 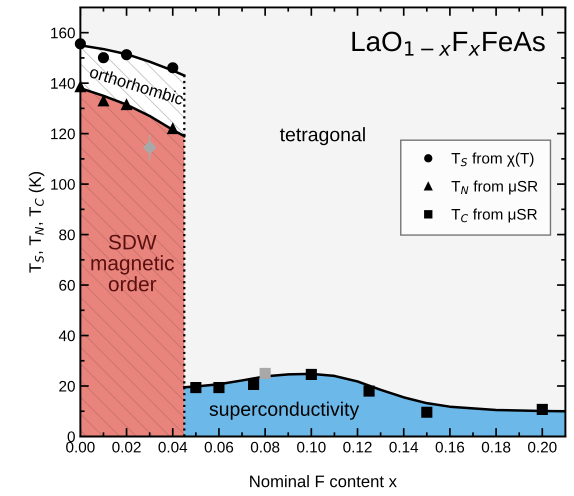 What do you see at coordinates (80, 447) in the screenshot?
I see `x-tick-label: 0.00` at bounding box center [80, 447].